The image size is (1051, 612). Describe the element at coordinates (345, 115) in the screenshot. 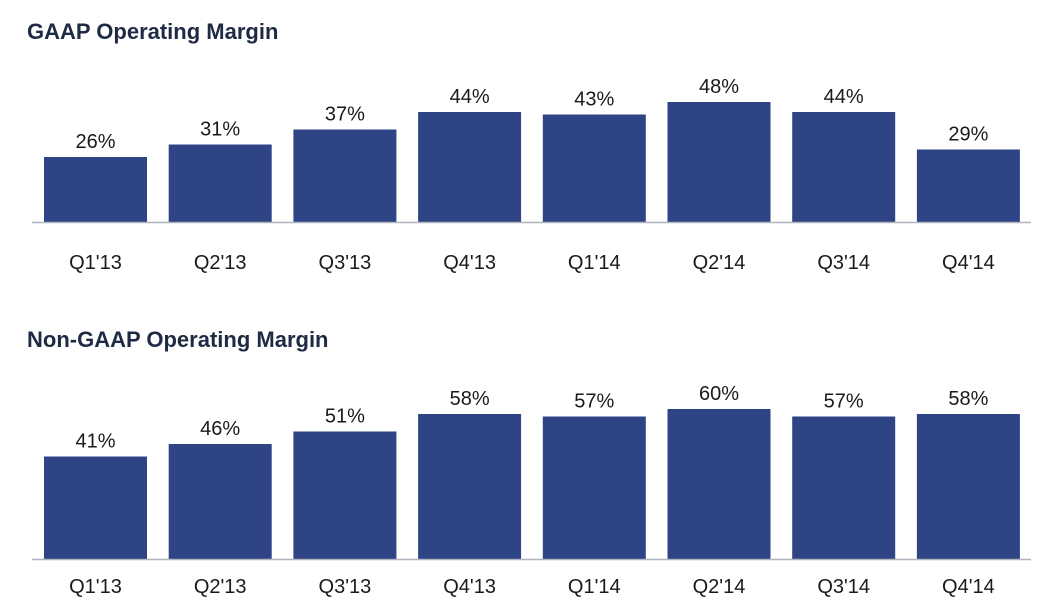

I see `gaap-bar-value-label-2: 37%` at that location.